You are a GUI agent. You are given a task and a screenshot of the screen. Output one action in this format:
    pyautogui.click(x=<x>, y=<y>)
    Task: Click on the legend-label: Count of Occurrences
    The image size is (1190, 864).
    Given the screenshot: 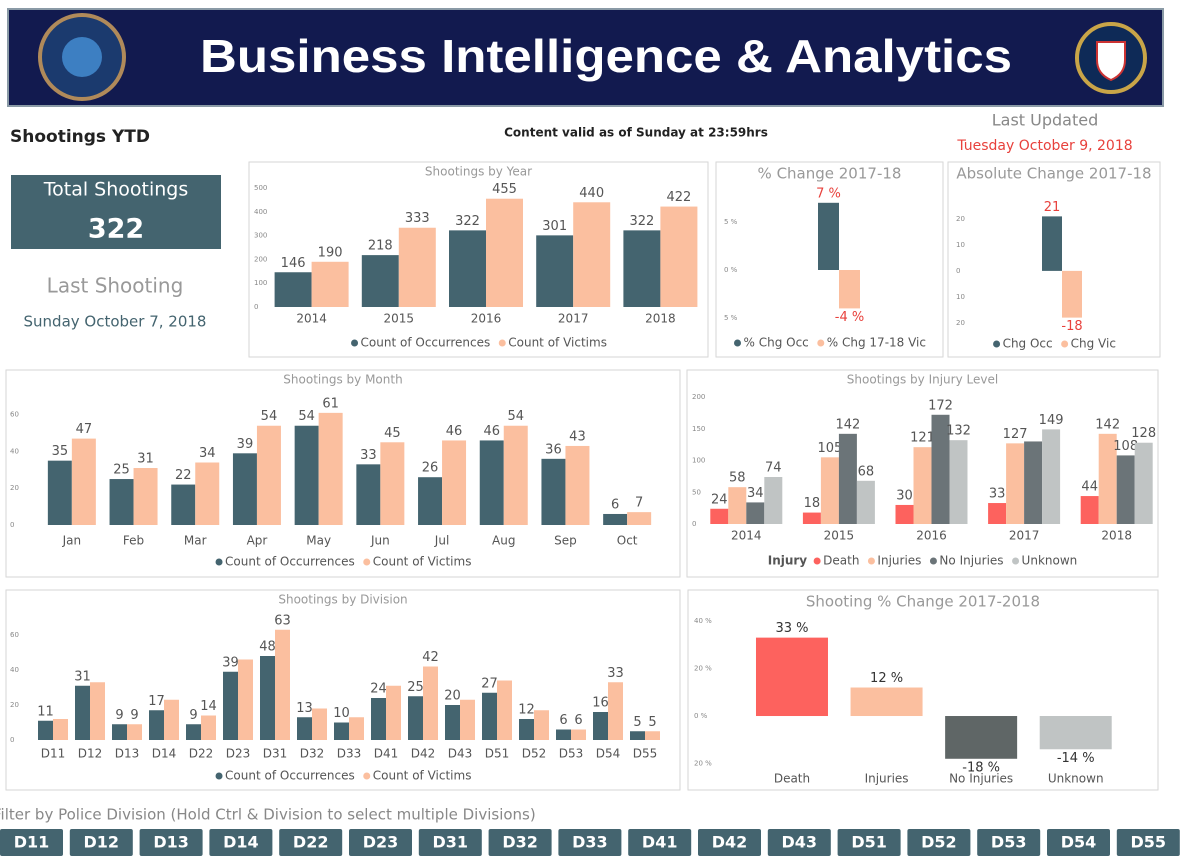 What is the action you would take?
    pyautogui.click(x=426, y=343)
    